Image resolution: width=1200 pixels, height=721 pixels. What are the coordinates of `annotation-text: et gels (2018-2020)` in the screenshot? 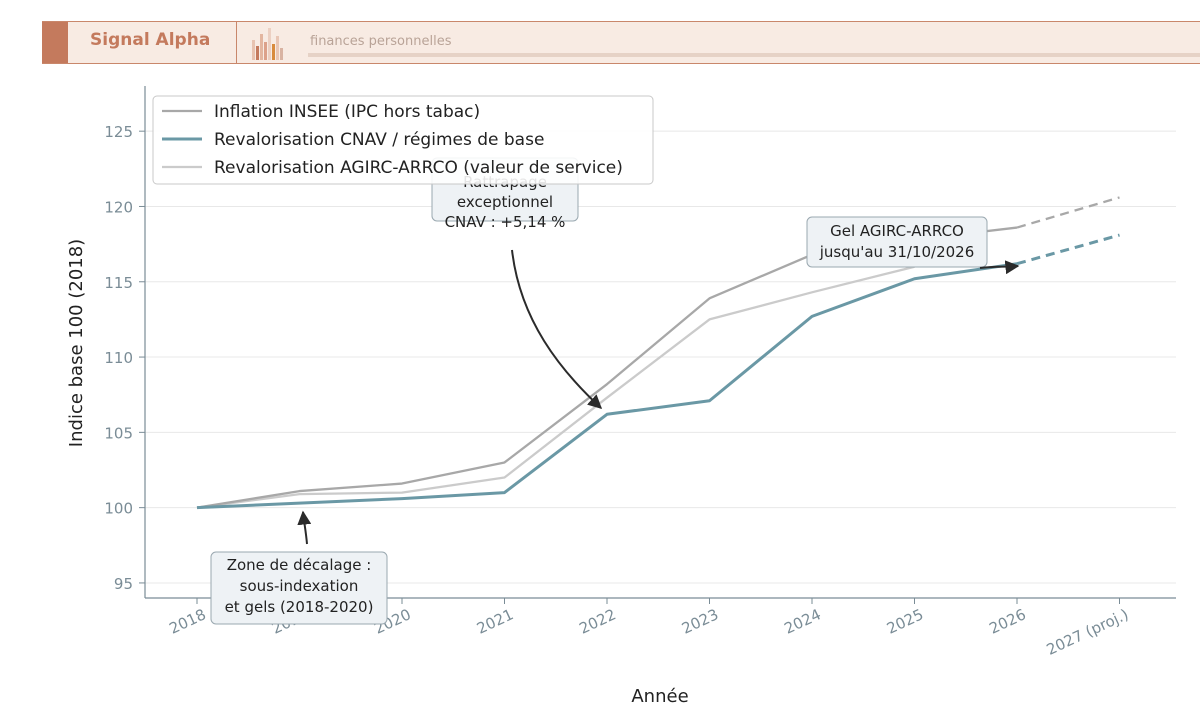 It's located at (299, 607).